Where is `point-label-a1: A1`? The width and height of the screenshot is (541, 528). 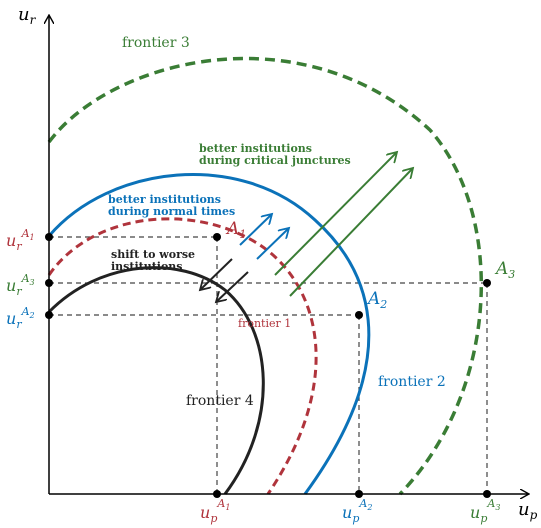 point-label-a1: A1 is located at coordinates (235, 230).